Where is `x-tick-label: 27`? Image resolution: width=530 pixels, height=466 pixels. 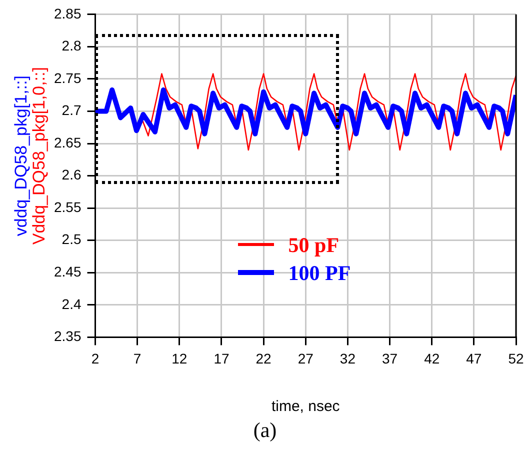
x-tick-label: 27 is located at coordinates (306, 358).